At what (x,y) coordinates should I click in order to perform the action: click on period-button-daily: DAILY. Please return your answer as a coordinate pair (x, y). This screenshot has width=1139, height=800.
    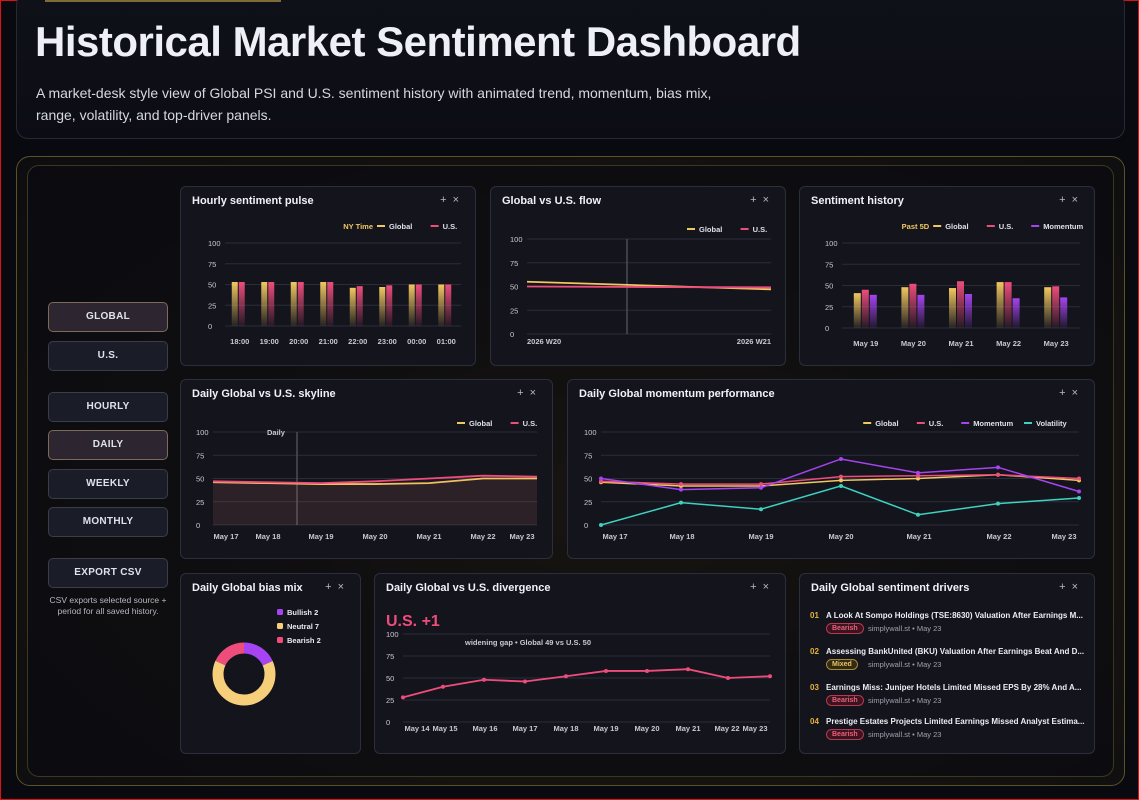
    Looking at the image, I should click on (108, 445).